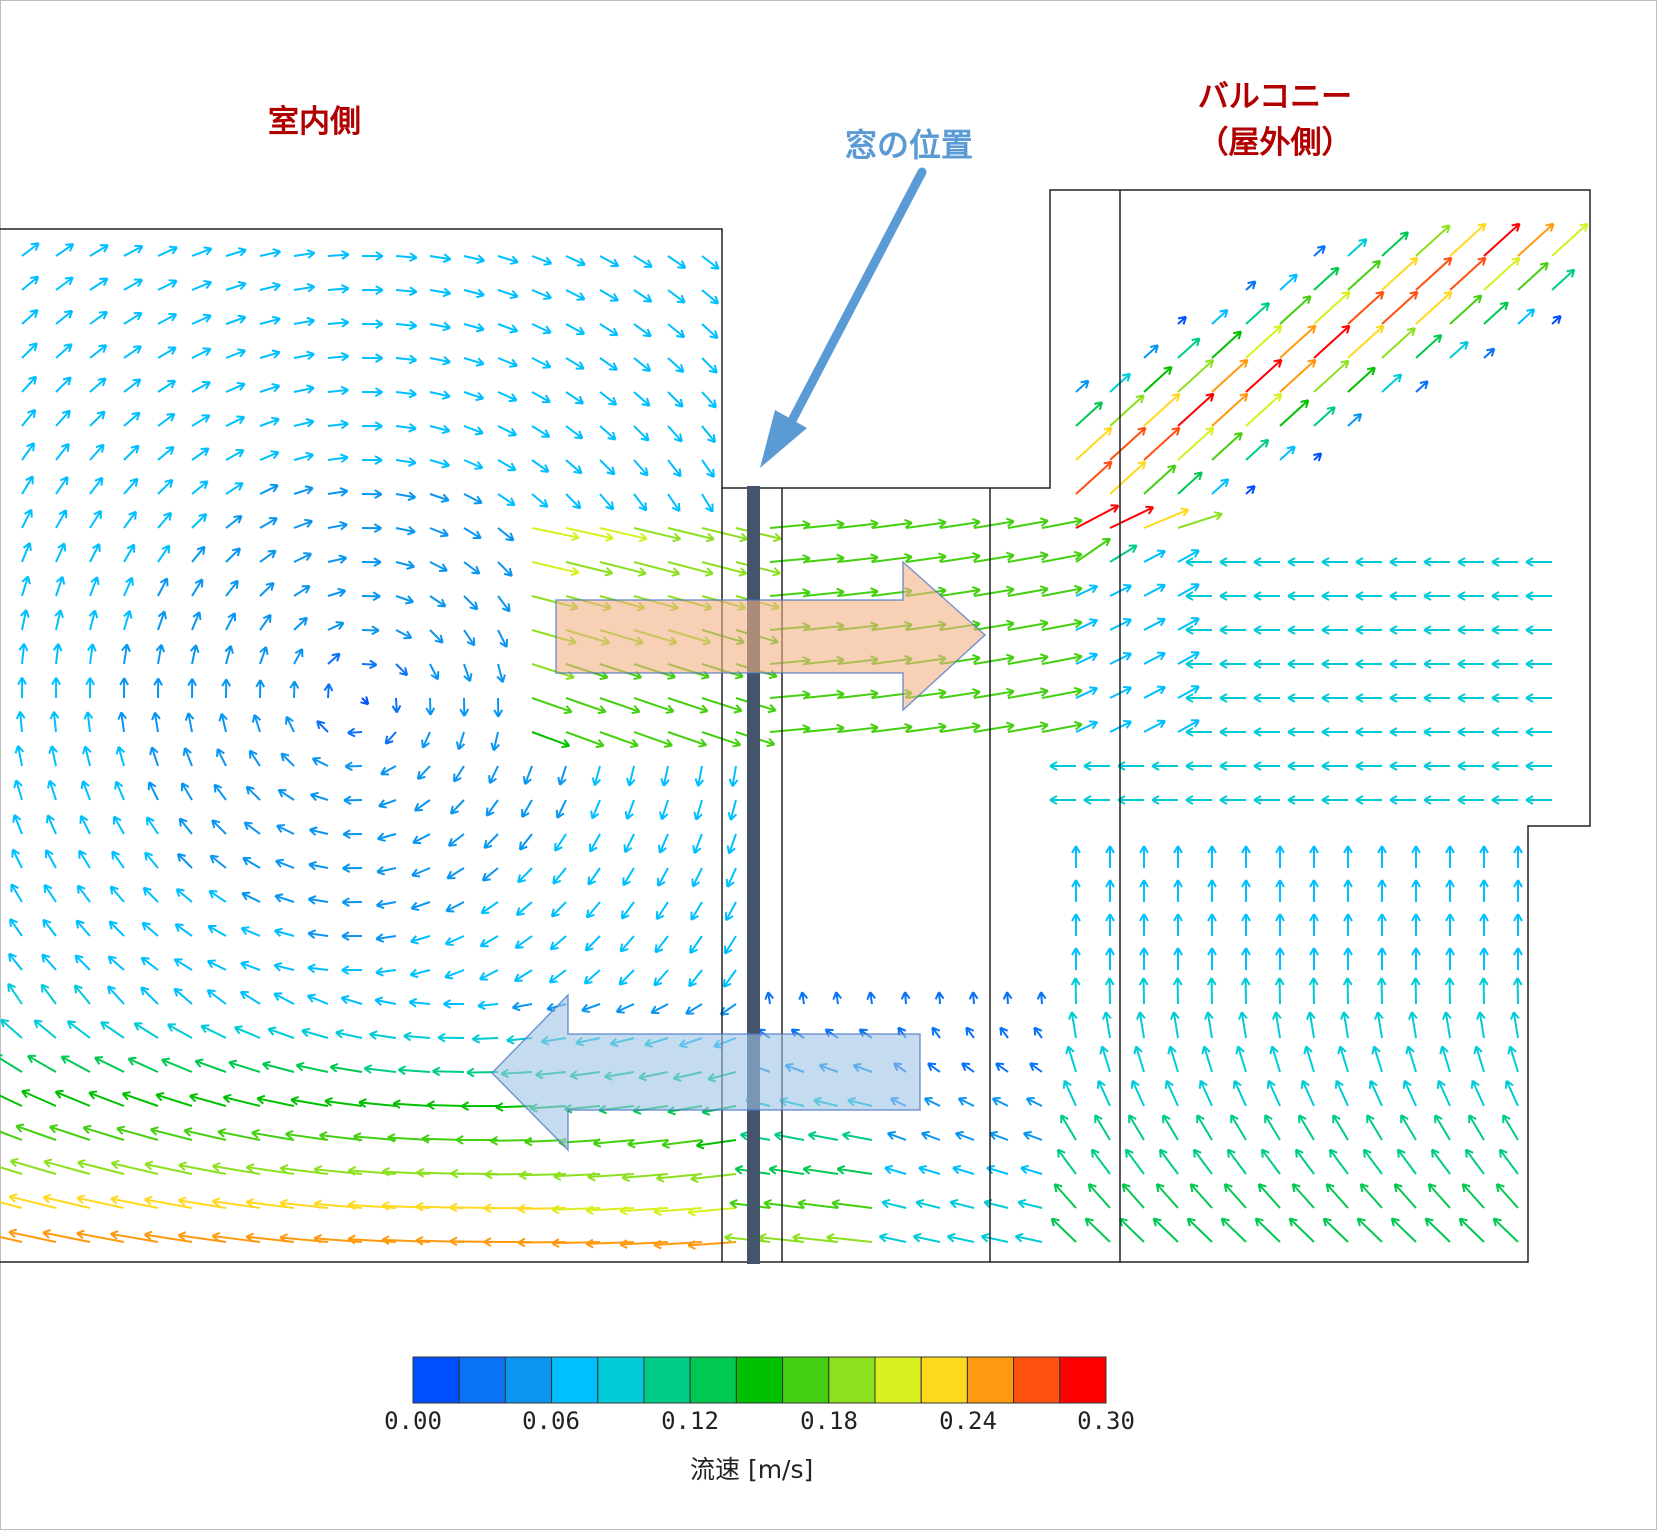 The height and width of the screenshot is (1530, 1657). What do you see at coordinates (1106, 1421) in the screenshot?
I see `colorbar-tick-label: 0.30` at bounding box center [1106, 1421].